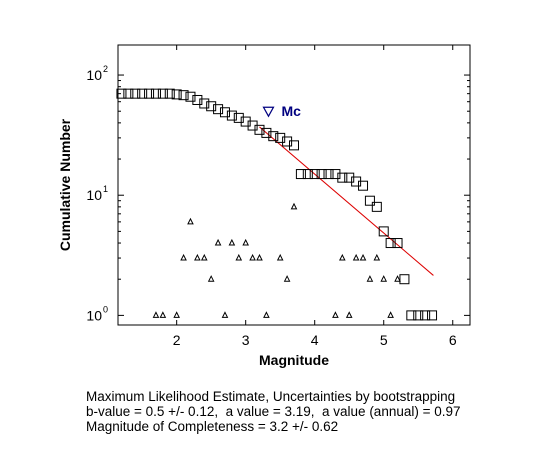  Describe the element at coordinates (177, 340) in the screenshot. I see `x-tick-label: 2` at that location.